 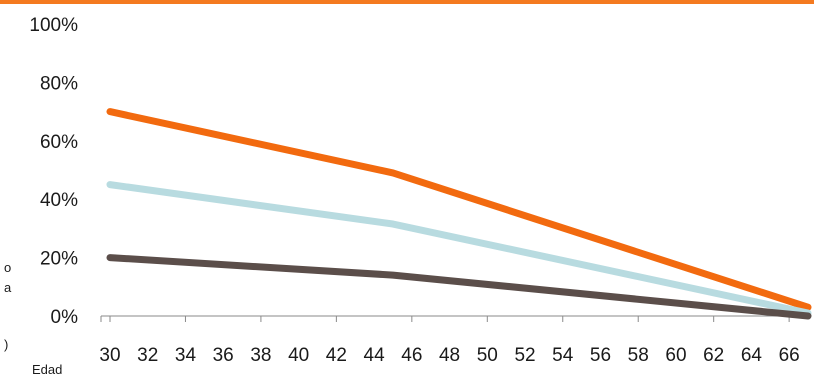 I want to click on x-tick-label: 56, so click(x=600, y=355).